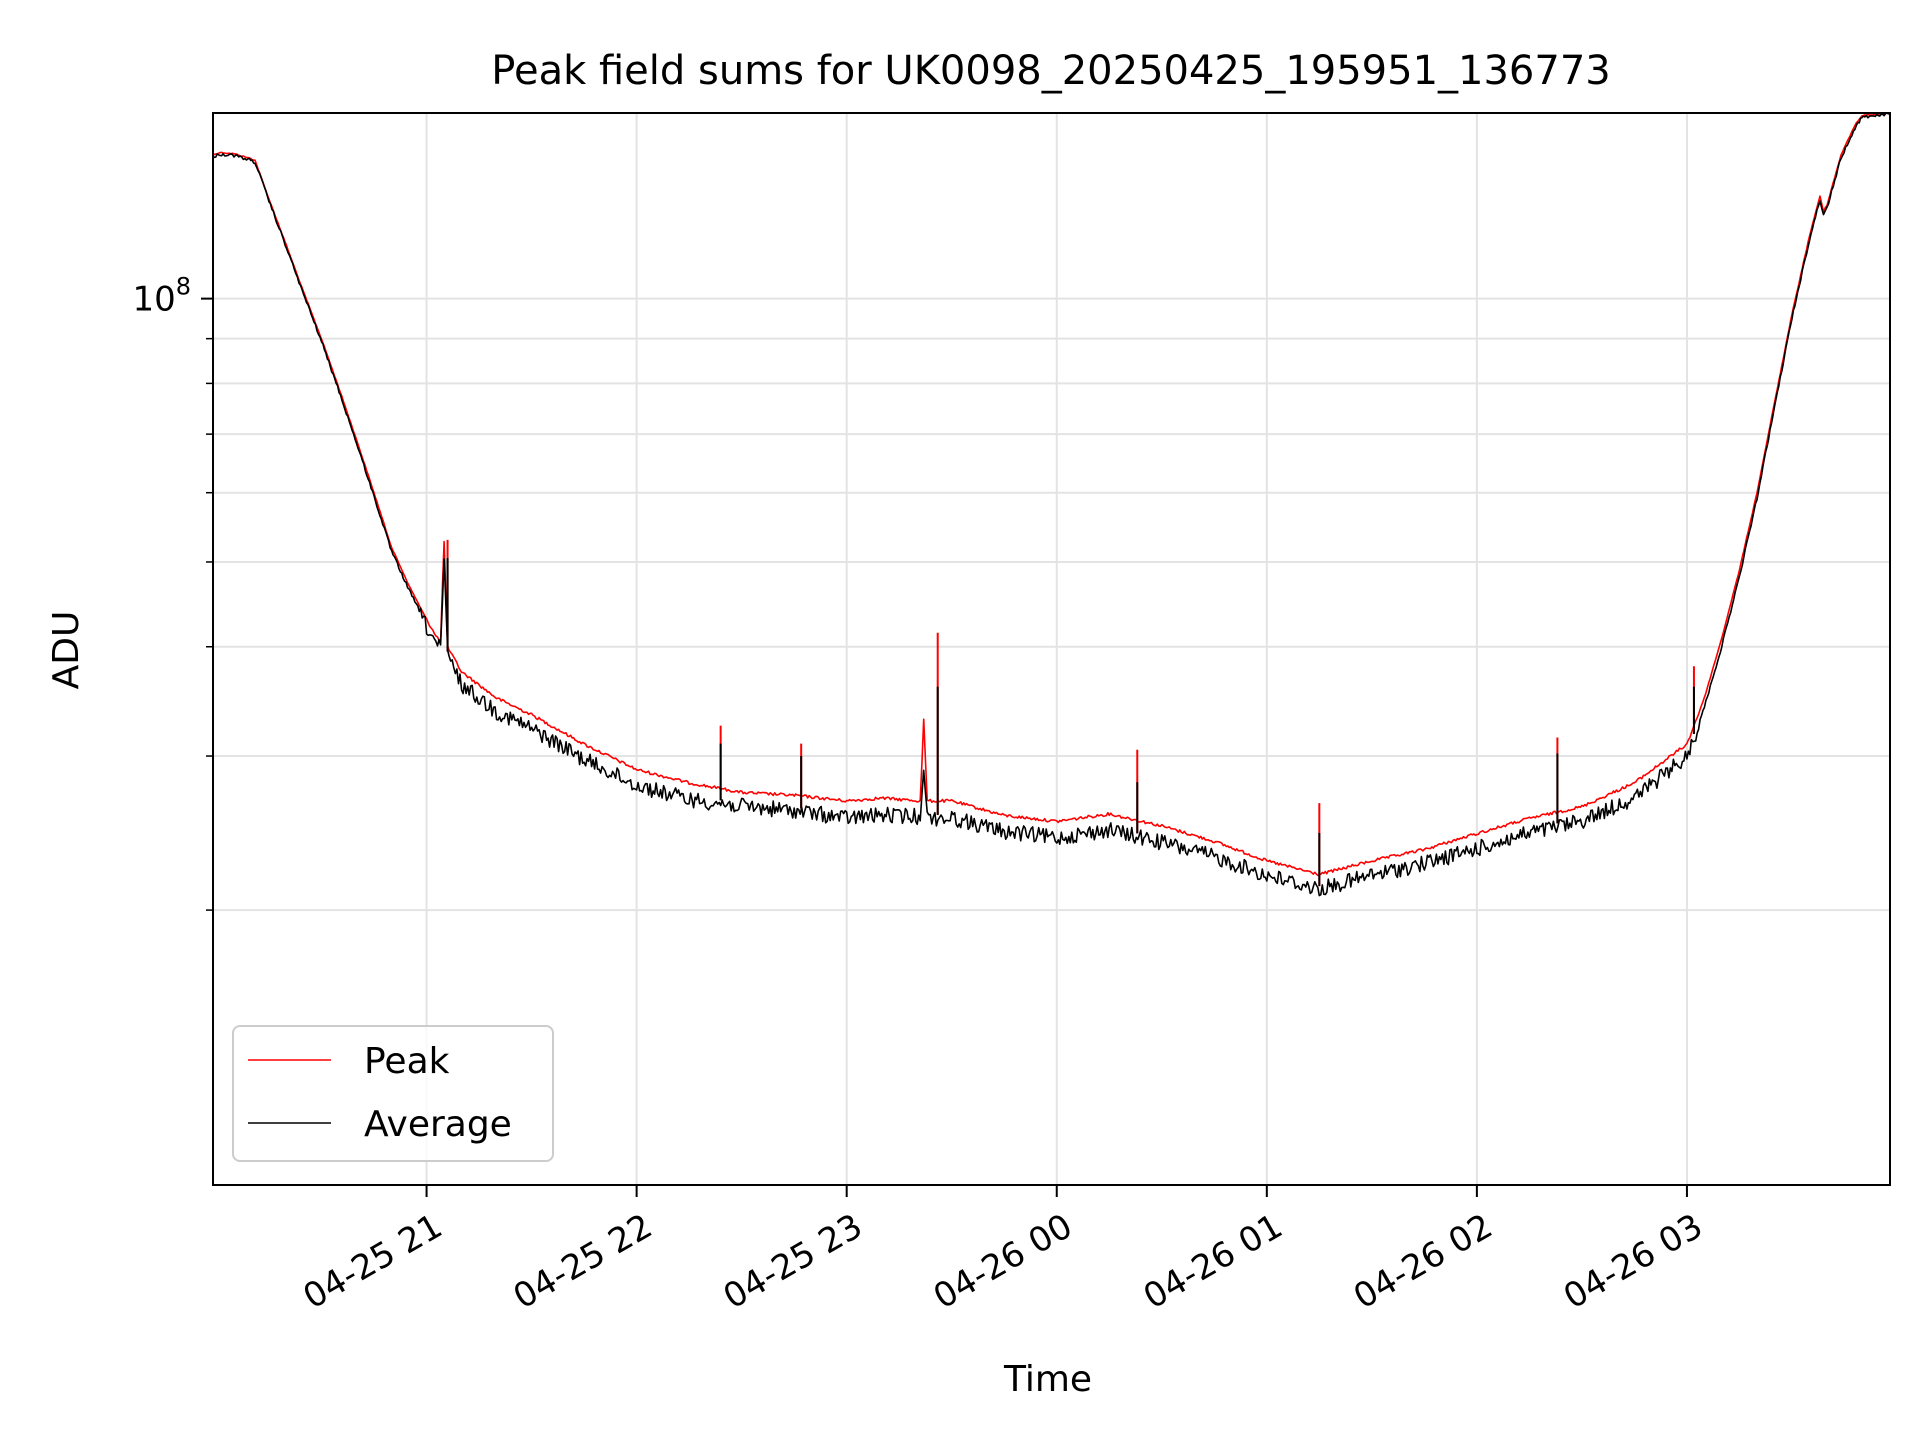 Image resolution: width=1920 pixels, height=1444 pixels. Describe the element at coordinates (66, 650) in the screenshot. I see `y-axis-label: ADU` at that location.